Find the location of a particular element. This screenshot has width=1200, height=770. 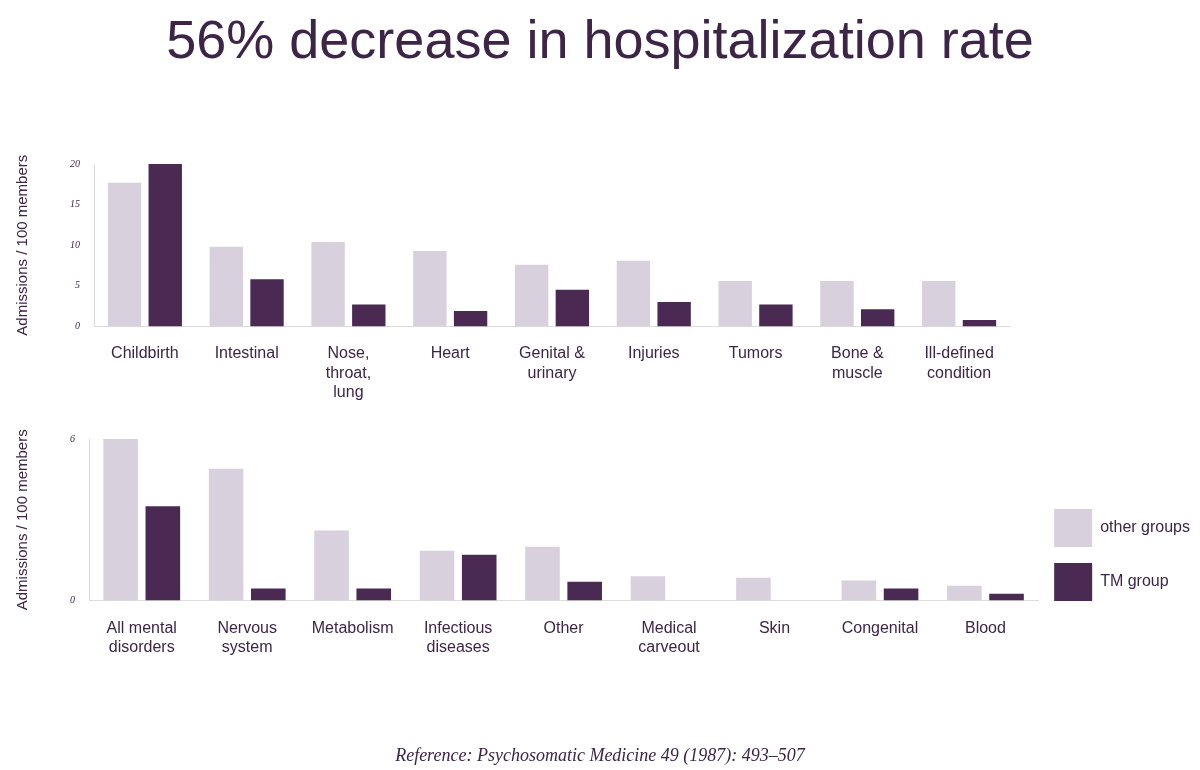

x-tick-label: Nose, throat, lung is located at coordinates (348, 372).